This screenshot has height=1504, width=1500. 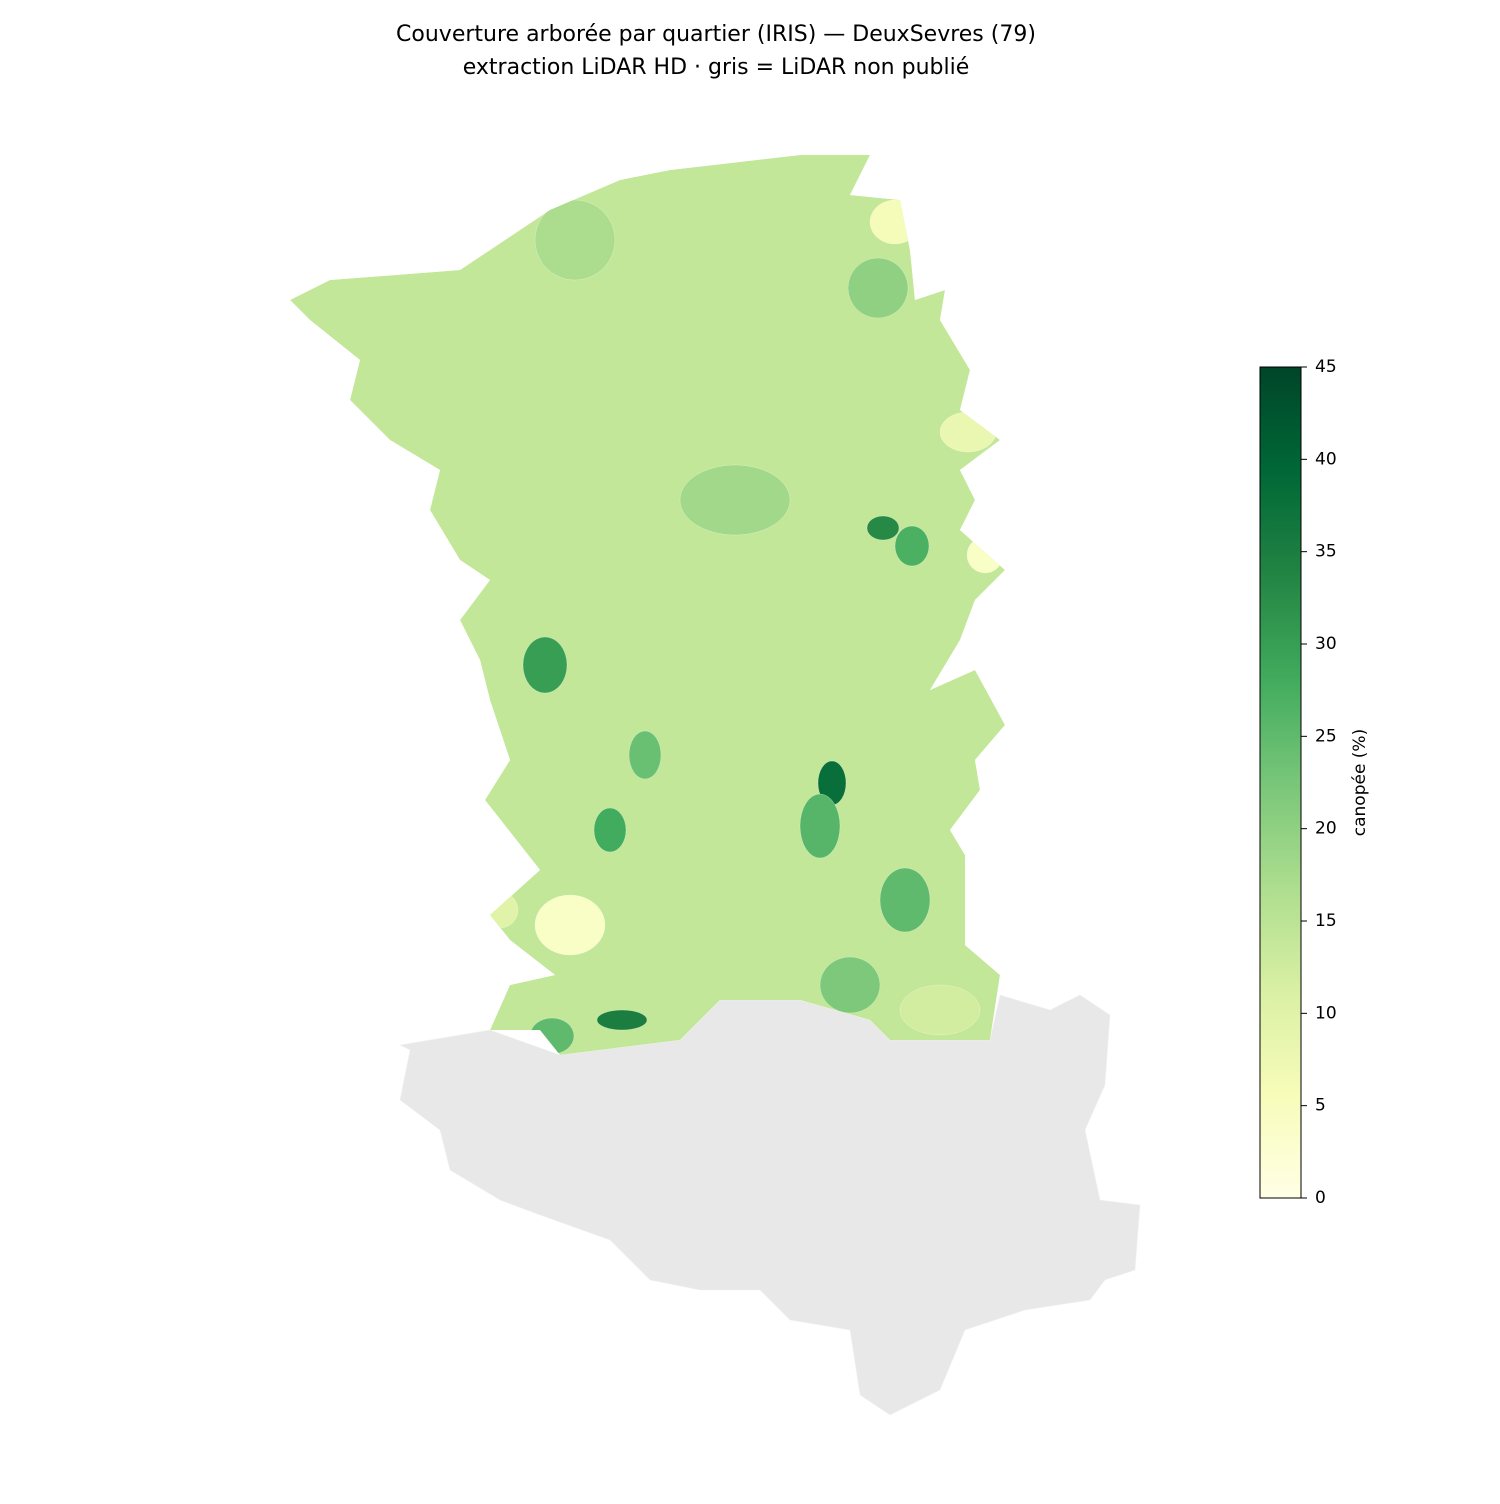 I want to click on colorbar-tick-label: 5, so click(x=1320, y=1106).